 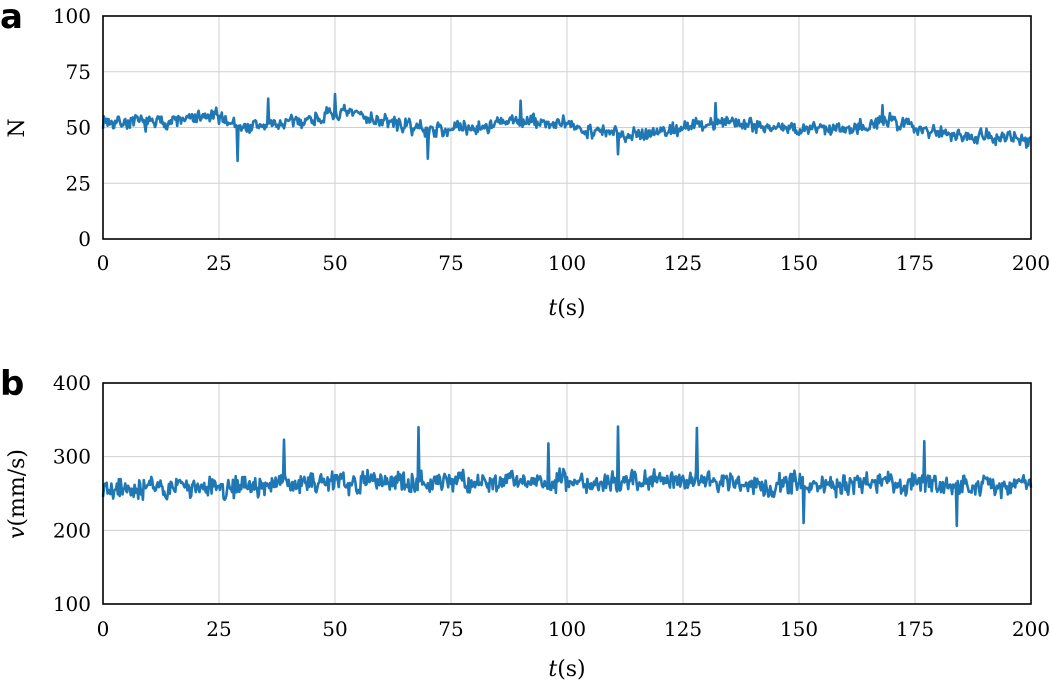 I want to click on y-tick-label: 200, so click(x=72, y=530).